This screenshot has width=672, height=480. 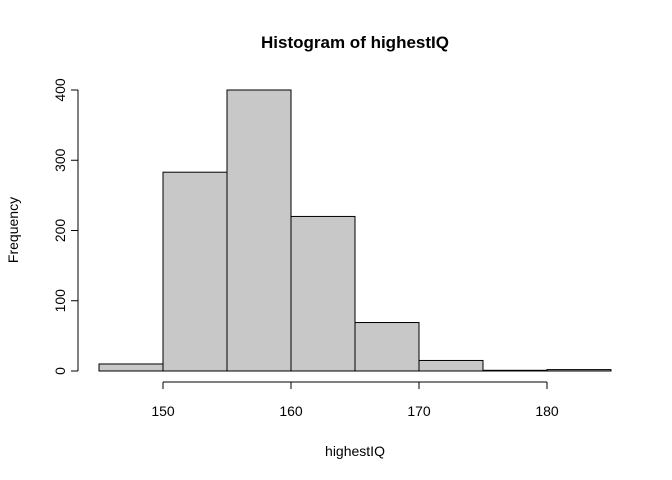 What do you see at coordinates (60, 231) in the screenshot?
I see `y-tick-label: 200` at bounding box center [60, 231].